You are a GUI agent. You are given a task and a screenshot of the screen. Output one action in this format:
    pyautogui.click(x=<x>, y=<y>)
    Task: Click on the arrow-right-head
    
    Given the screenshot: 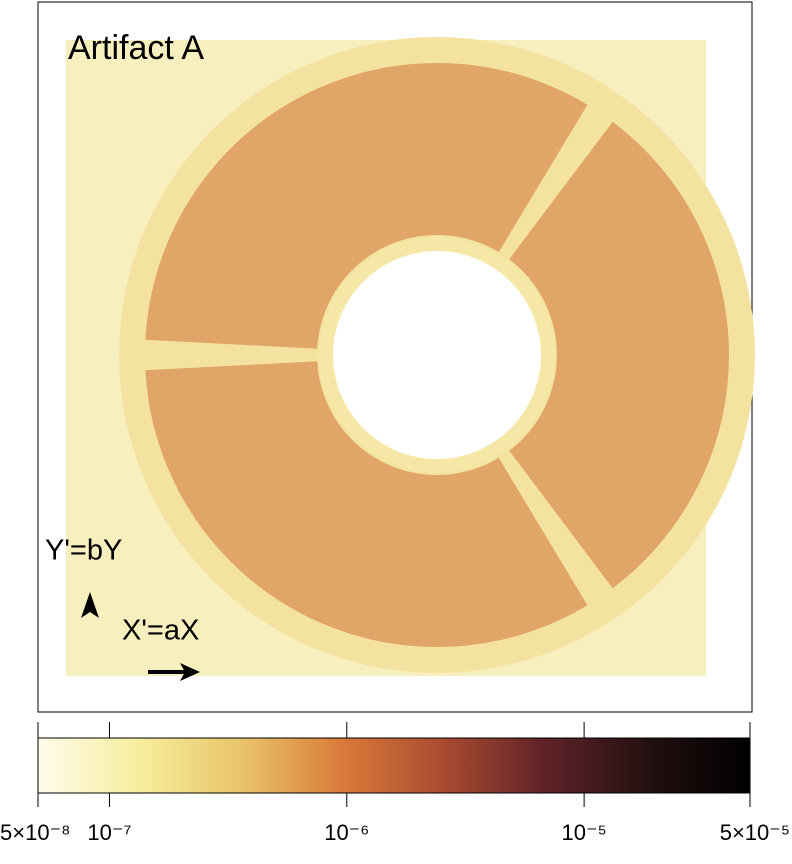 What is the action you would take?
    pyautogui.click(x=190, y=672)
    